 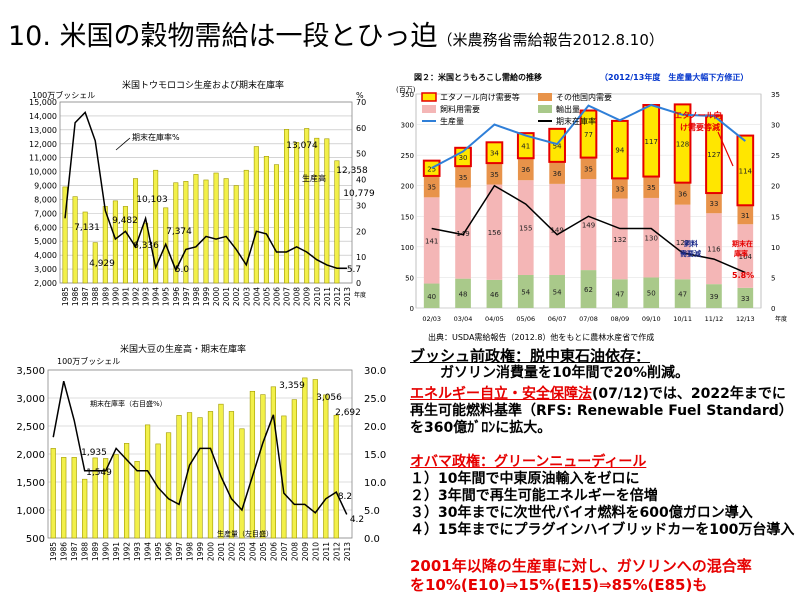 What do you see at coordinates (146, 246) in the screenshot?
I see `chart1-data-label: 6,336` at bounding box center [146, 246].